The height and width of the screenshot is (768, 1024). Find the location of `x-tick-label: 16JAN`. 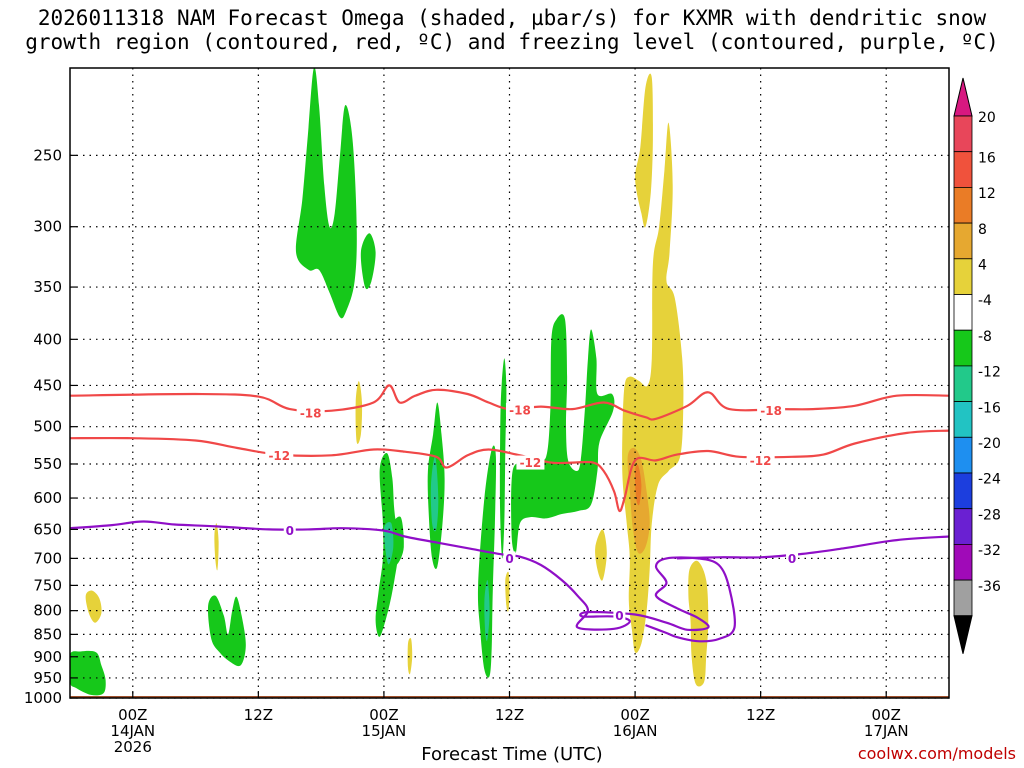

x-tick-label: 16JAN is located at coordinates (635, 731).